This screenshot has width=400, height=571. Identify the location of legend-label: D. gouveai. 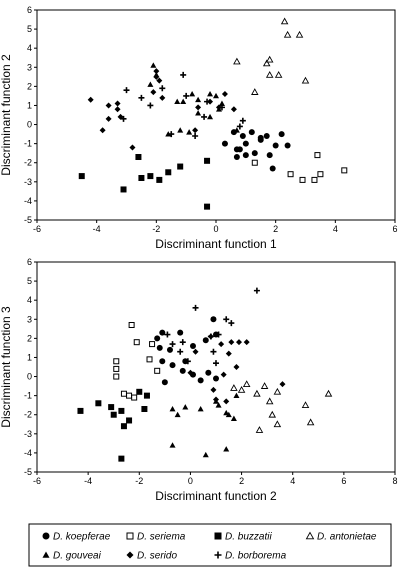
(77, 556).